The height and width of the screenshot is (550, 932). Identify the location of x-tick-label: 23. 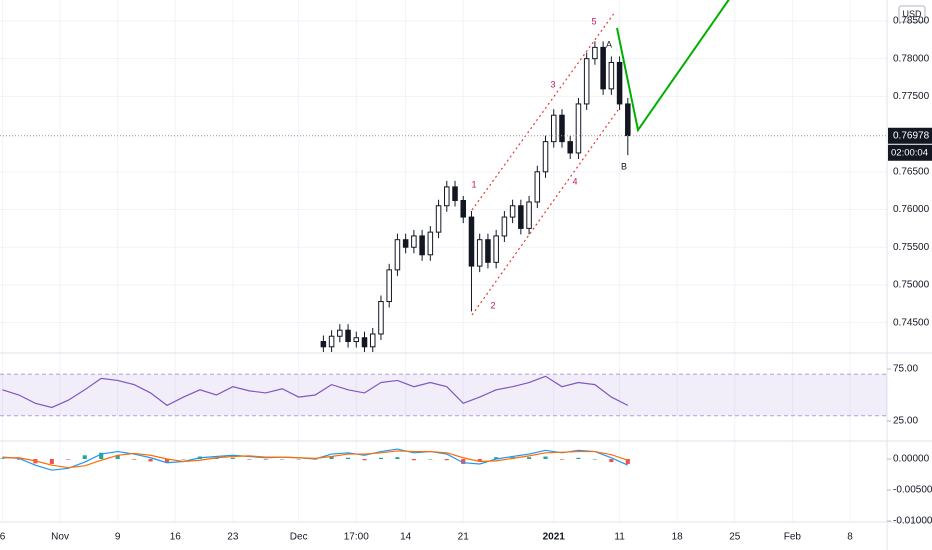
(233, 537).